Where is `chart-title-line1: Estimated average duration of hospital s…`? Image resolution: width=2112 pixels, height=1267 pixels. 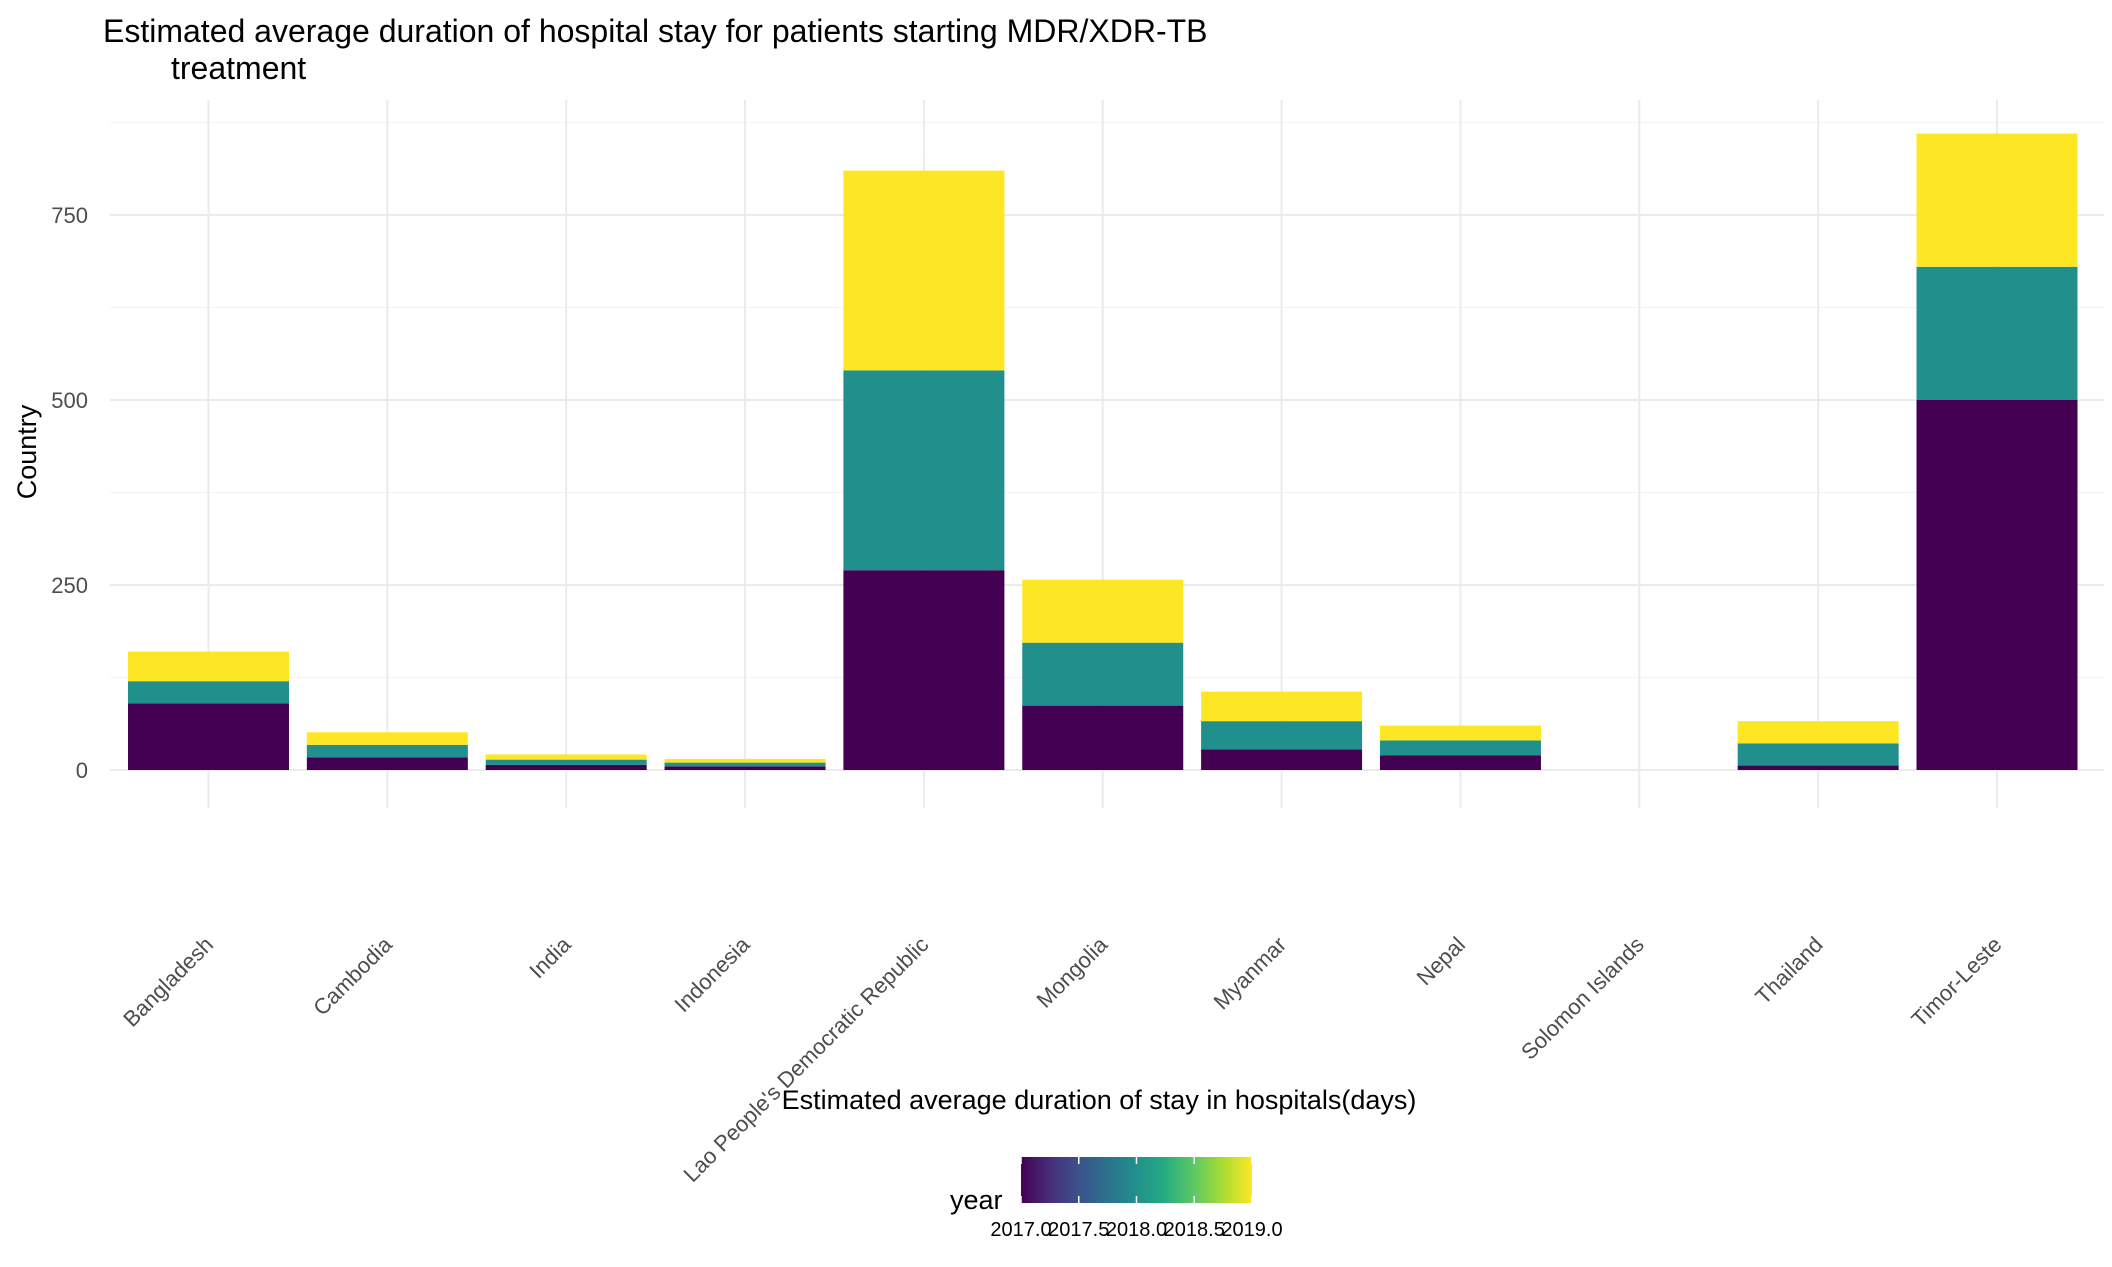 chart-title-line1: Estimated average duration of hospital s… is located at coordinates (655, 31).